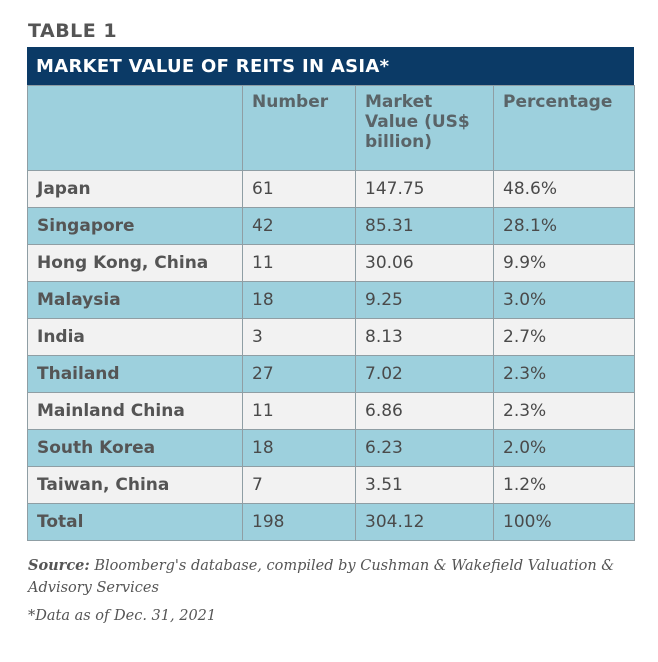 The width and height of the screenshot is (658, 662). I want to click on table-cell: 2.7%, so click(564, 337).